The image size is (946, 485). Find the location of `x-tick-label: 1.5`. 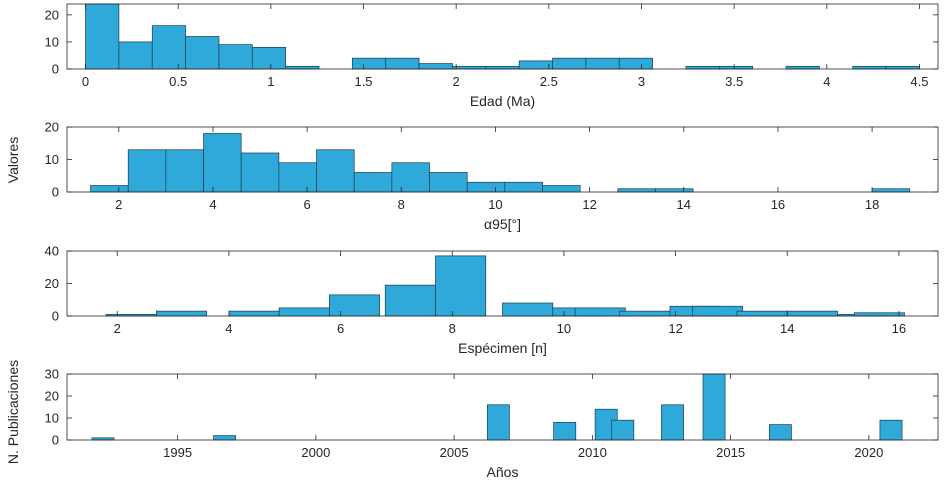

x-tick-label: 1.5 is located at coordinates (363, 81).